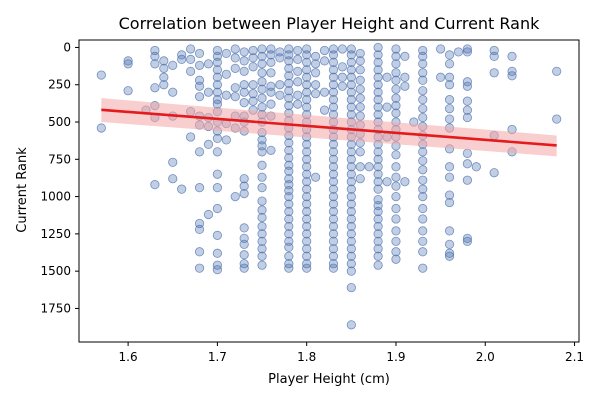  Describe the element at coordinates (485, 357) in the screenshot. I see `x-tick-label: 2.0` at that location.